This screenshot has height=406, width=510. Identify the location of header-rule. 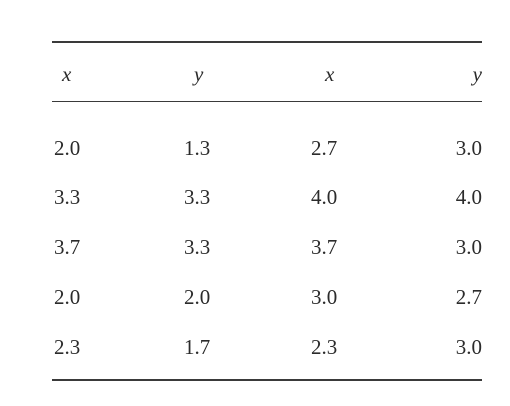
(267, 101).